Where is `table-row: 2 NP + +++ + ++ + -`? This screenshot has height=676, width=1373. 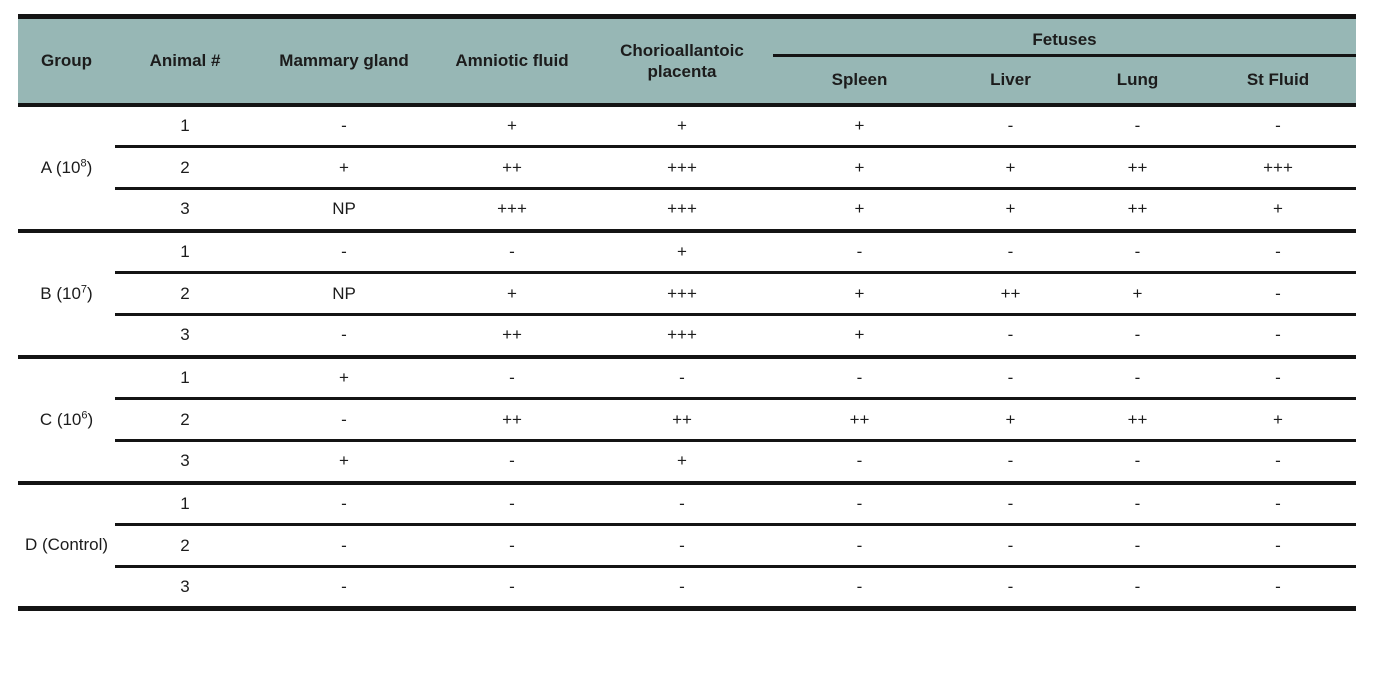
table-row: 2 NP + +++ + ++ + - is located at coordinates (687, 294).